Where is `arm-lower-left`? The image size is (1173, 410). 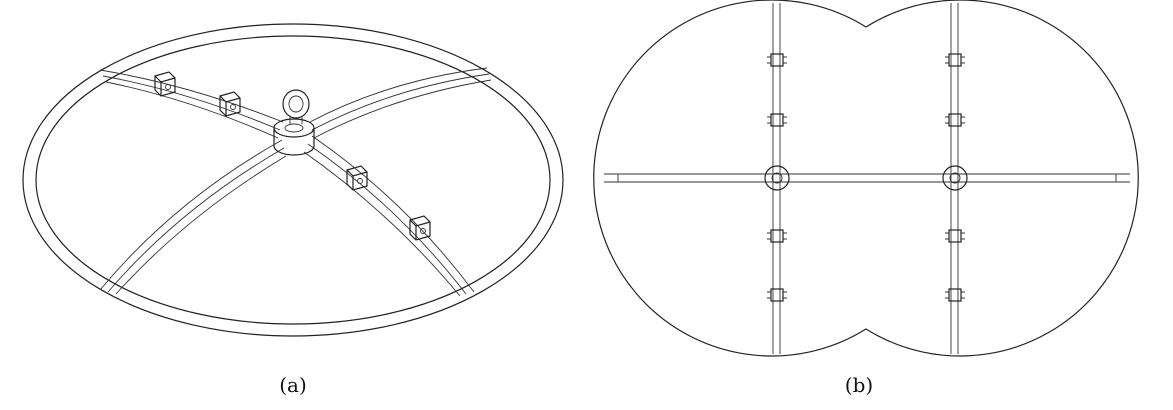
arm-lower-left is located at coordinates (193, 217).